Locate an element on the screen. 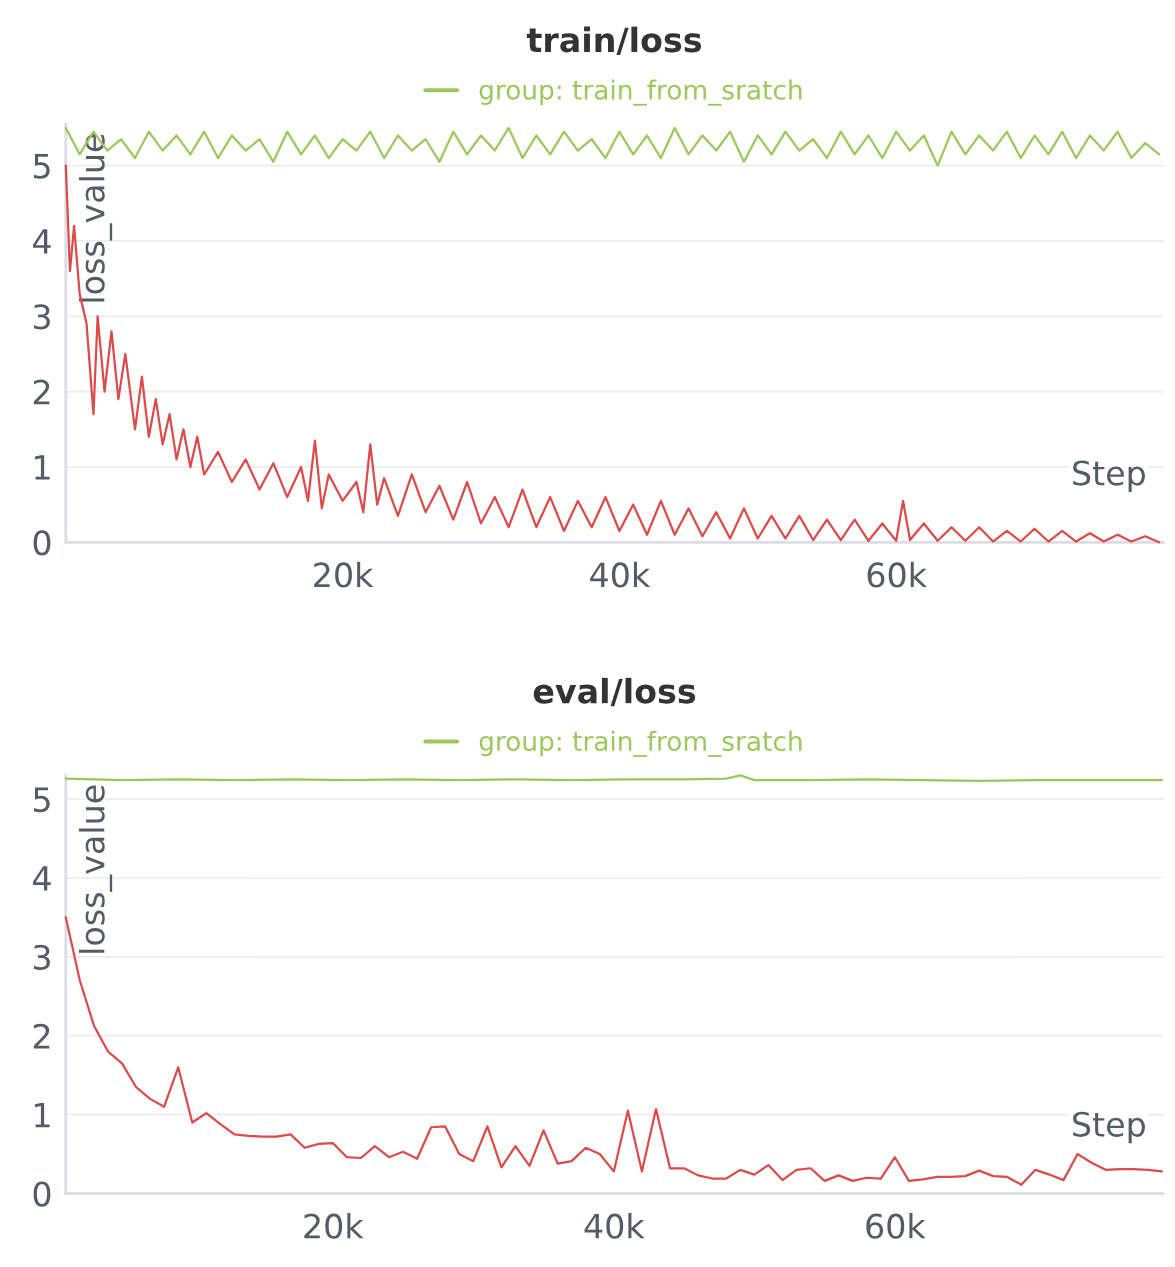 The width and height of the screenshot is (1175, 1267). chart-title: train/loss is located at coordinates (614, 41).